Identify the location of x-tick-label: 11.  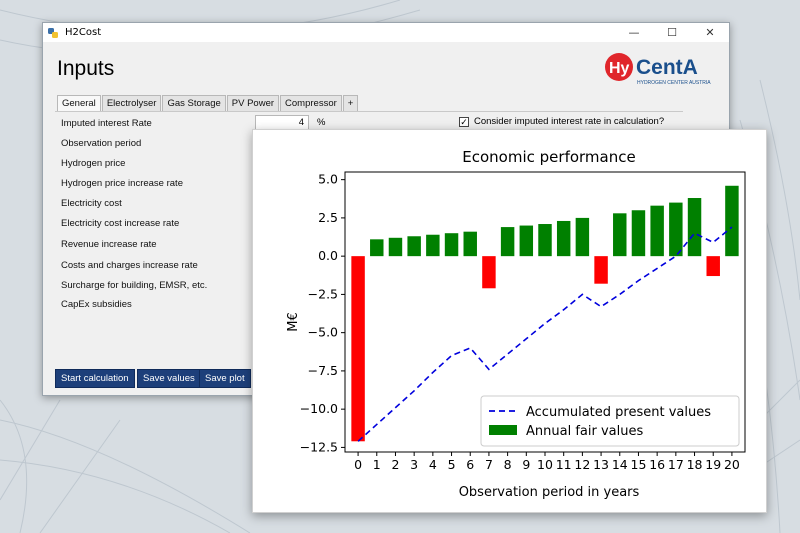
(564, 464).